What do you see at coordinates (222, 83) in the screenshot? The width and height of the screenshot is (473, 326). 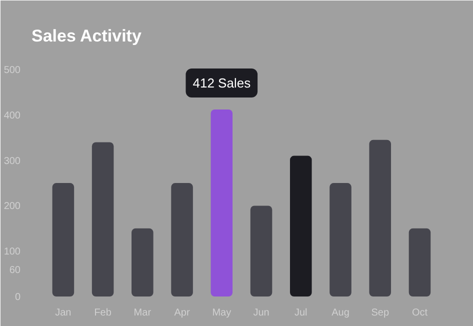 I see `annotation: 412 Sales` at bounding box center [222, 83].